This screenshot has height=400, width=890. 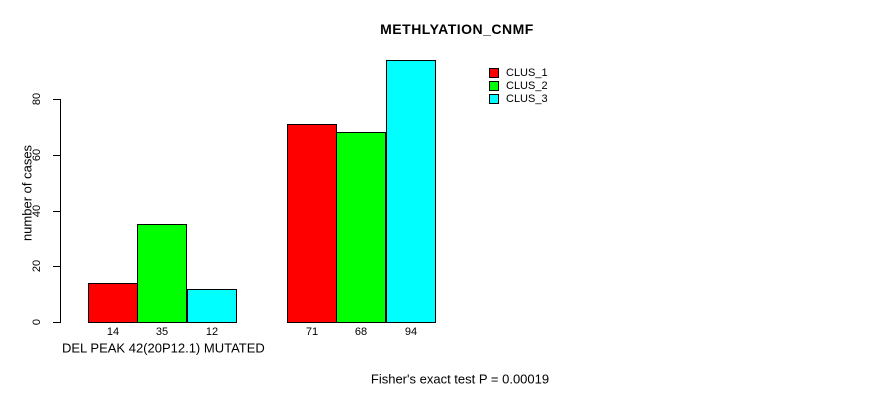 I want to click on bar-clus_3-group1, so click(x=212, y=306).